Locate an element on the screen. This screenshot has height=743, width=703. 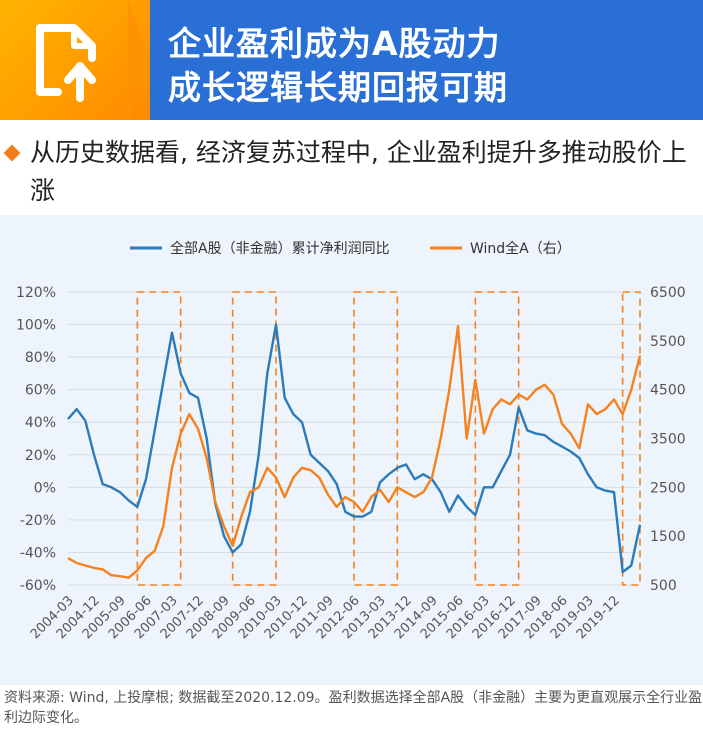
right-tick-label: 3500 is located at coordinates (668, 440).